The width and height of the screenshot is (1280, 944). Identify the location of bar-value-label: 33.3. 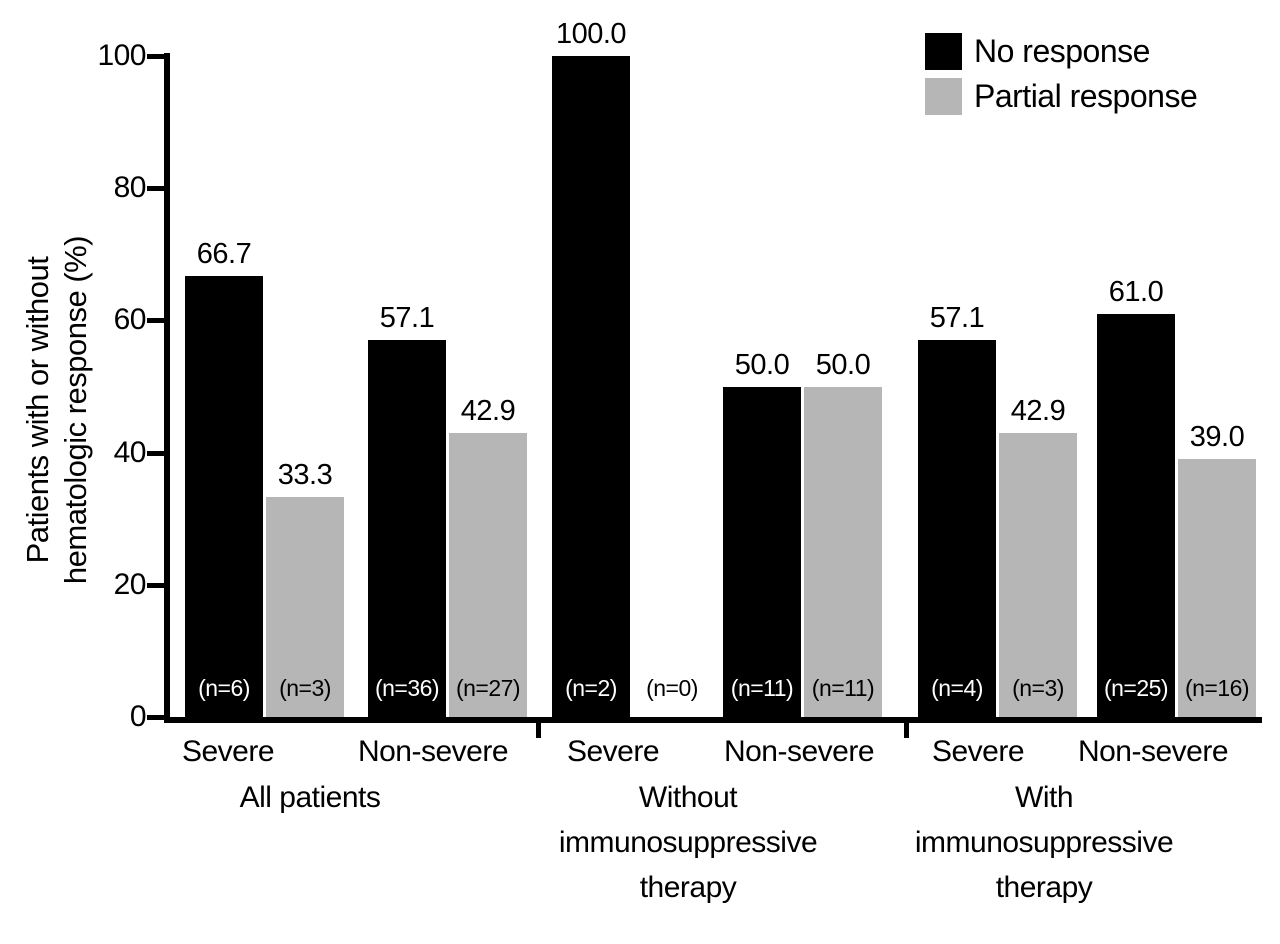
(305, 474).